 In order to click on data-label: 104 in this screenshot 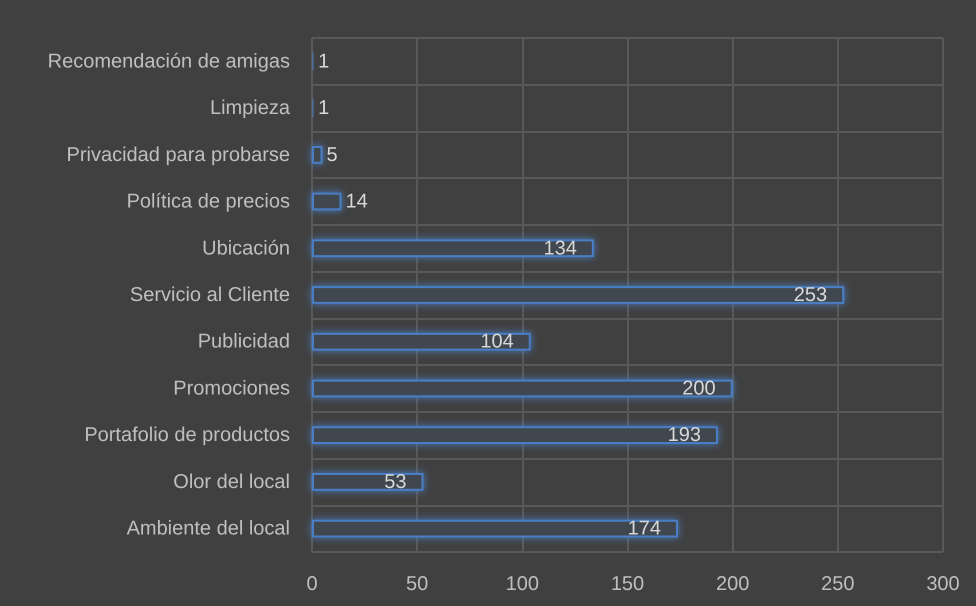, I will do `click(497, 341)`.